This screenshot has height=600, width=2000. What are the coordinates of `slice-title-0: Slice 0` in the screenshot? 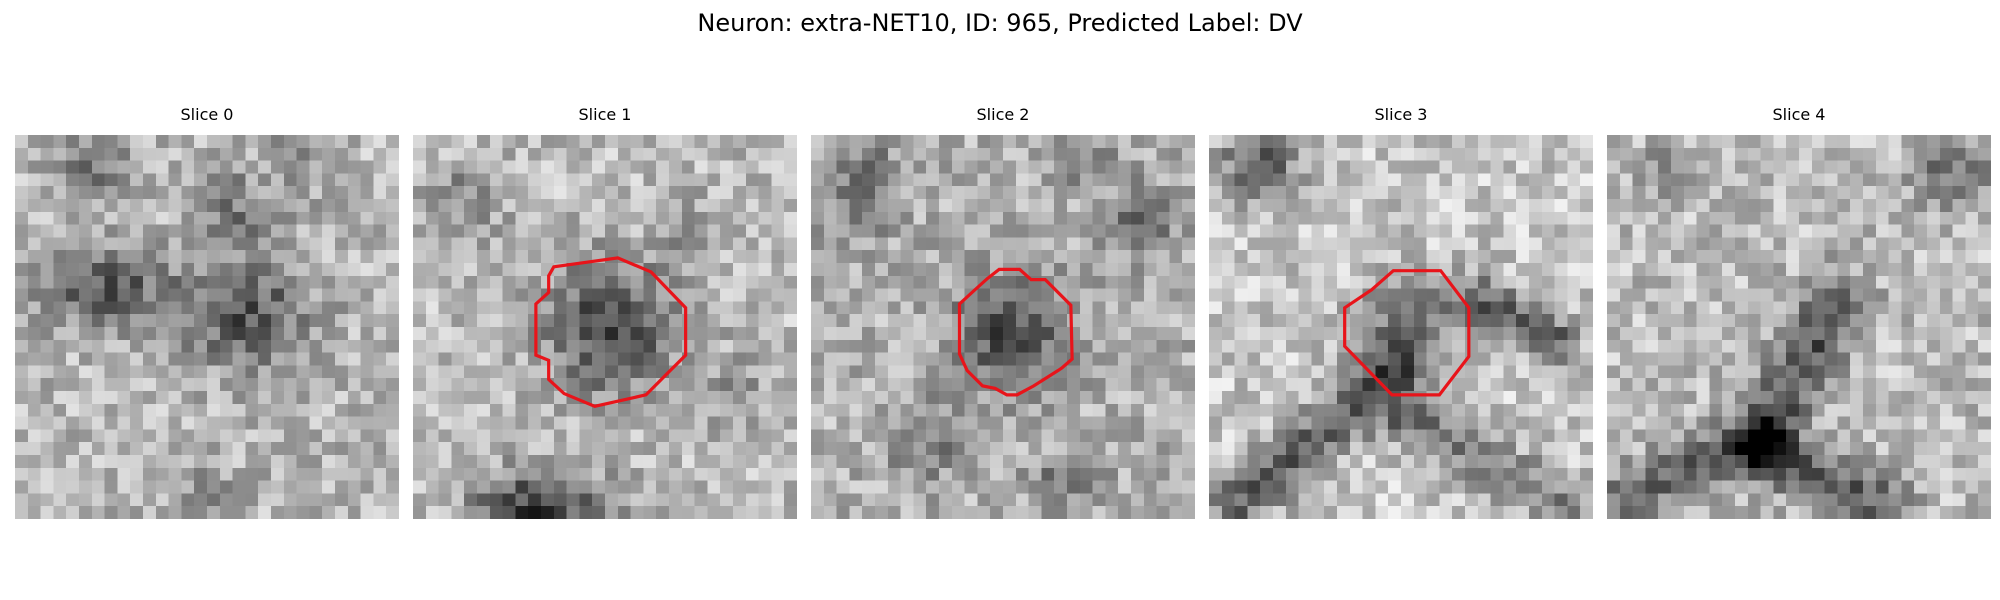 It's located at (207, 114).